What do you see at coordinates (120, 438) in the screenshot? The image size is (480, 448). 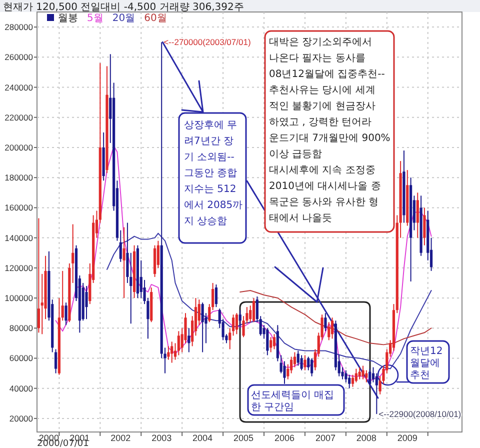 I see `x-tick-label: 2002` at bounding box center [120, 438].